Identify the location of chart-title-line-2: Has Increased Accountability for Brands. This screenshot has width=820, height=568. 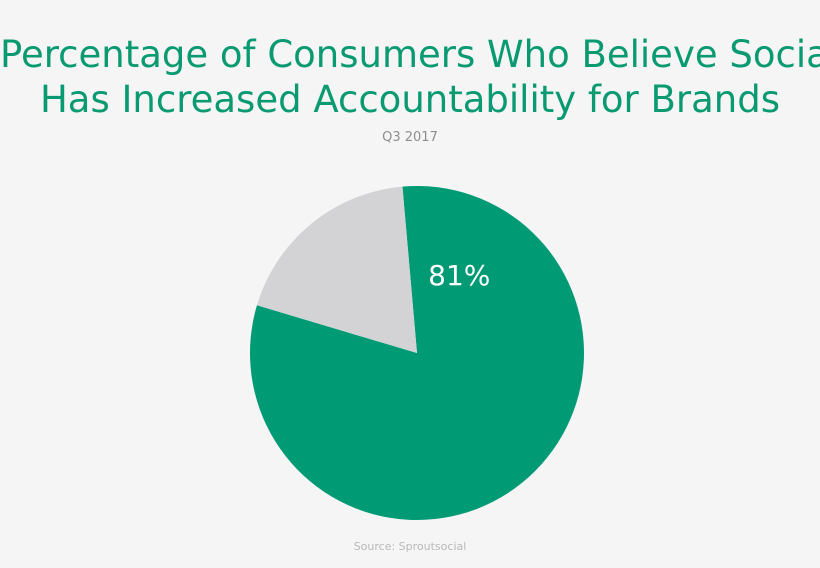
(410, 99).